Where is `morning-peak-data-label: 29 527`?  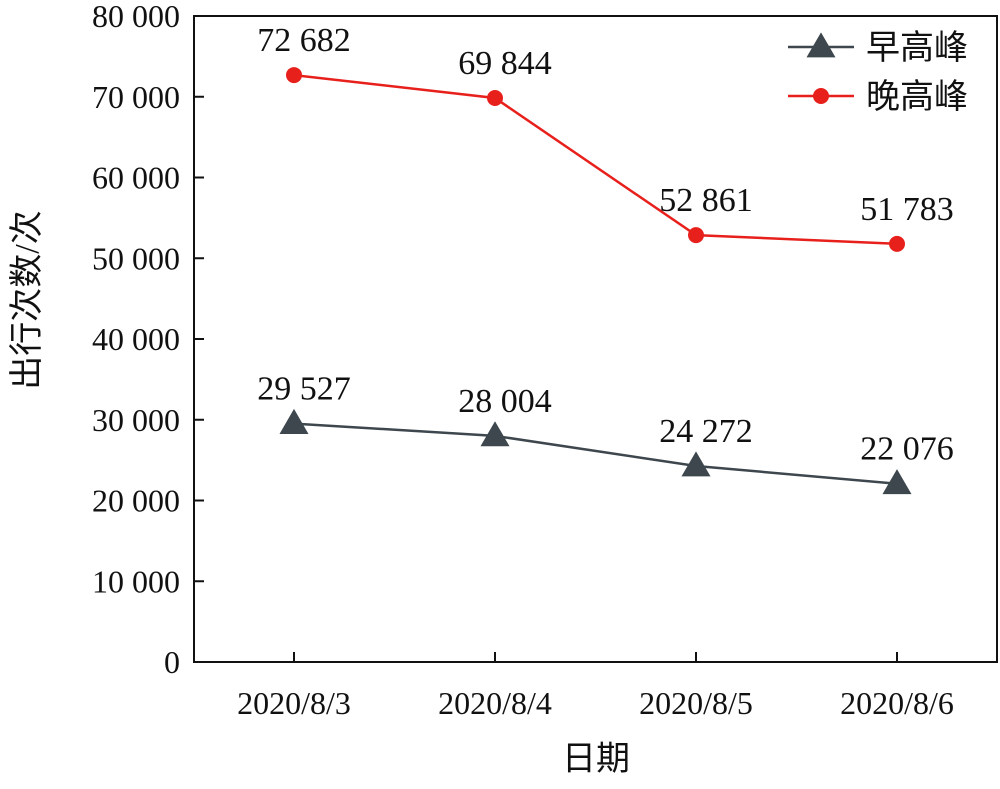
morning-peak-data-label: 29 527 is located at coordinates (304, 389).